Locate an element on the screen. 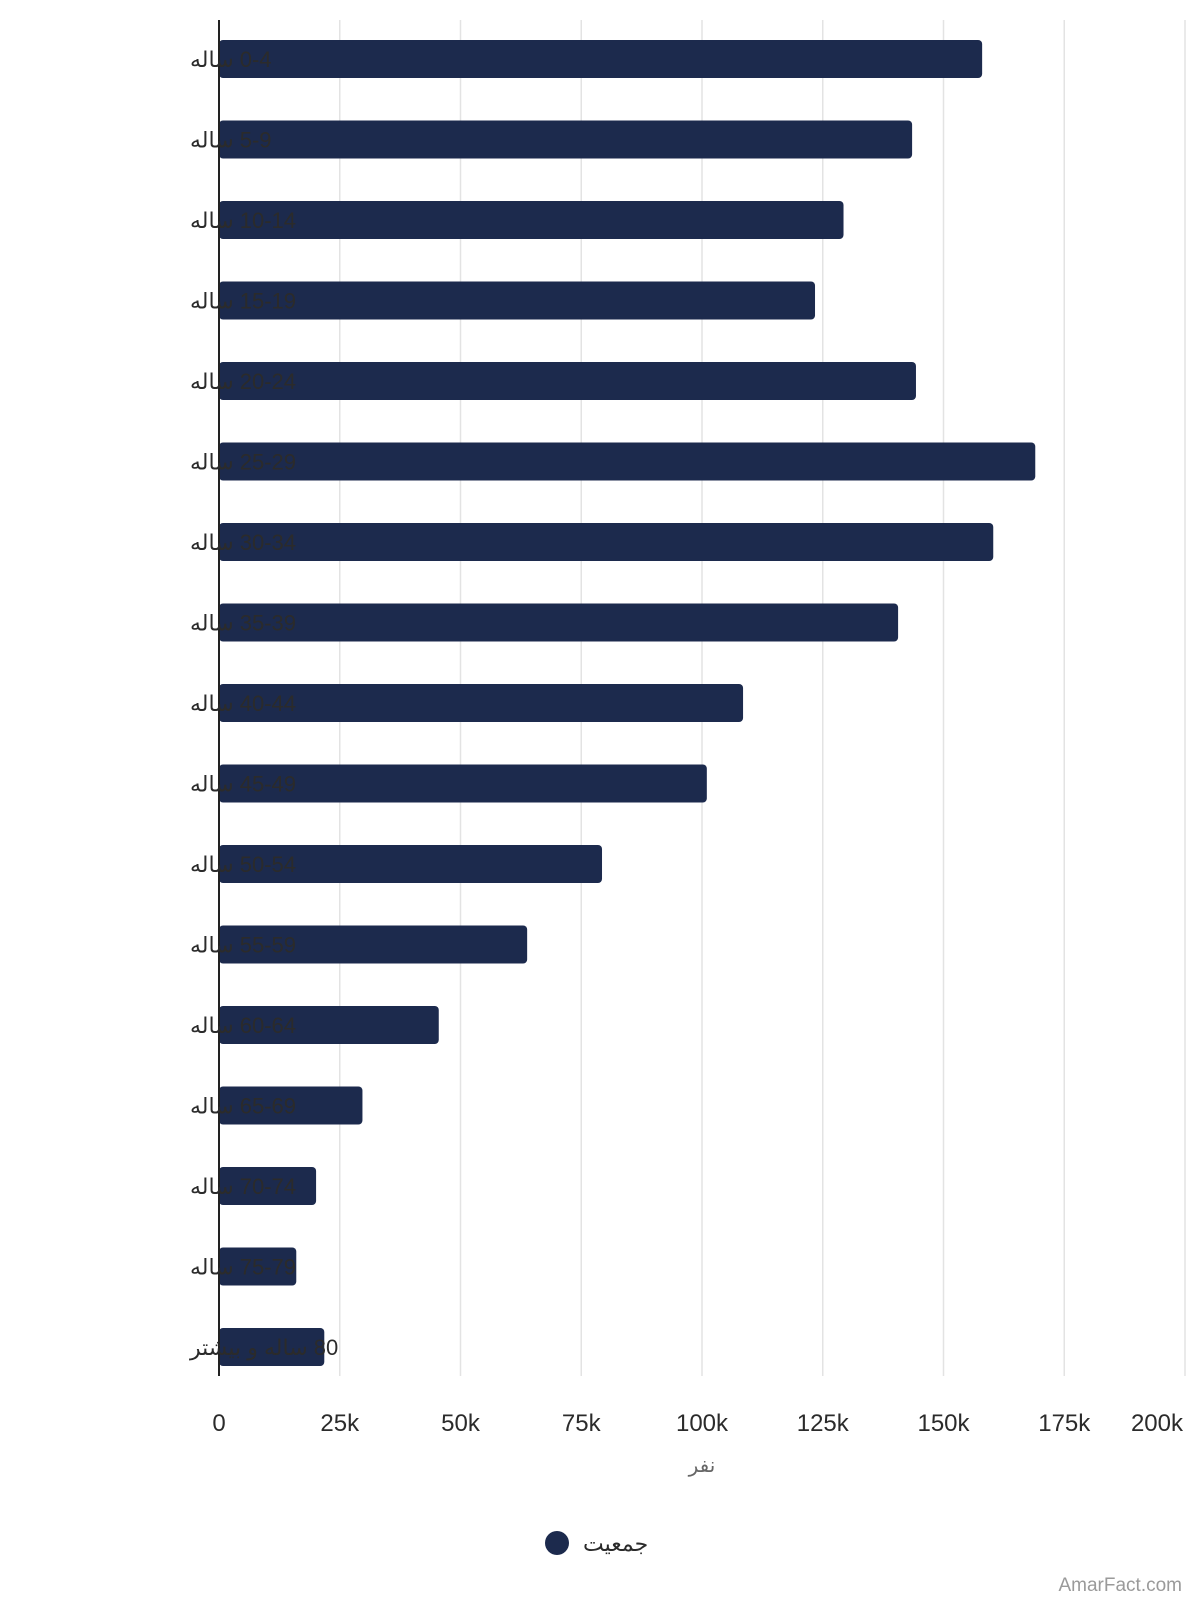 This screenshot has width=1200, height=1600. category-label: 65-69 ساله is located at coordinates (243, 1106).